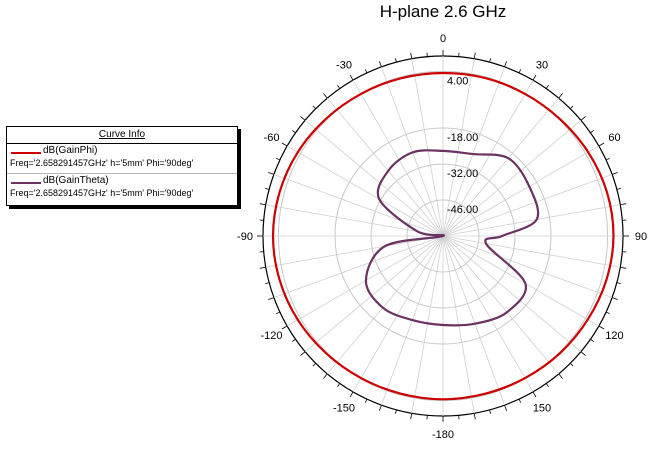 The width and height of the screenshot is (670, 454). What do you see at coordinates (462, 210) in the screenshot?
I see `radial-tick-label: -46.00` at bounding box center [462, 210].